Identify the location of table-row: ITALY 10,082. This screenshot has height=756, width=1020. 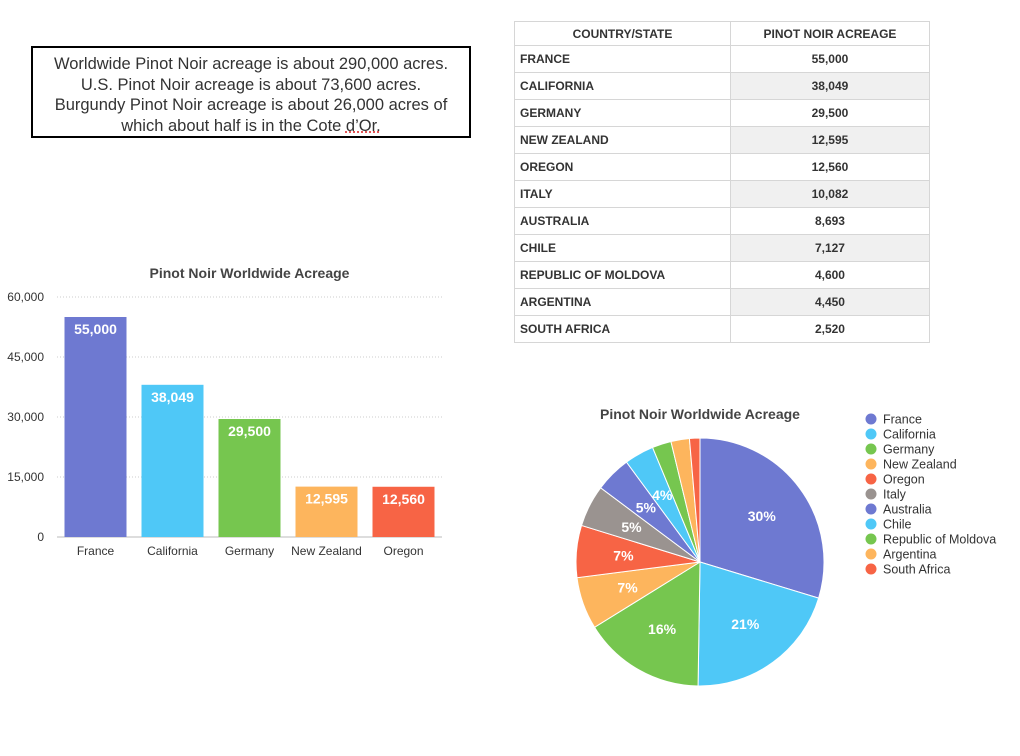
(722, 194).